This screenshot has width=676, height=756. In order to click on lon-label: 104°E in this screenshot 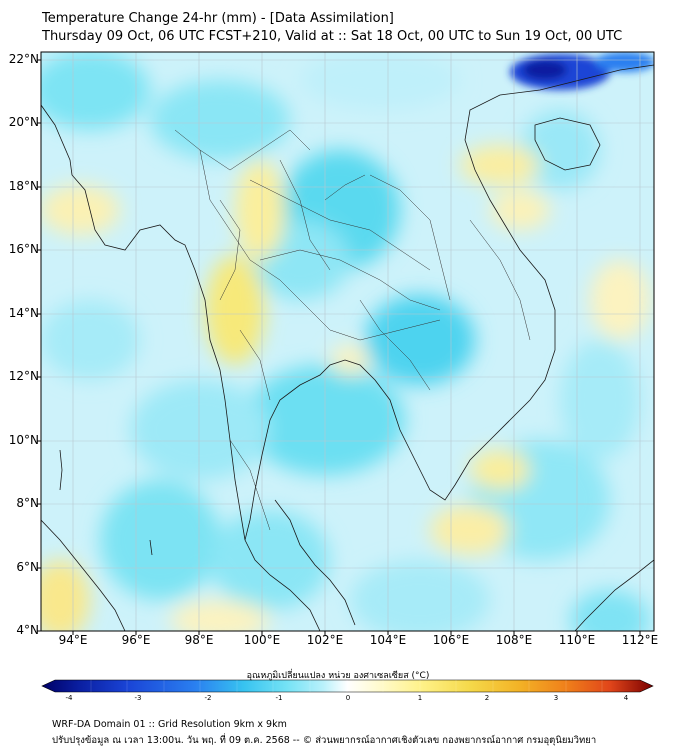, I will do `click(388, 640)`.